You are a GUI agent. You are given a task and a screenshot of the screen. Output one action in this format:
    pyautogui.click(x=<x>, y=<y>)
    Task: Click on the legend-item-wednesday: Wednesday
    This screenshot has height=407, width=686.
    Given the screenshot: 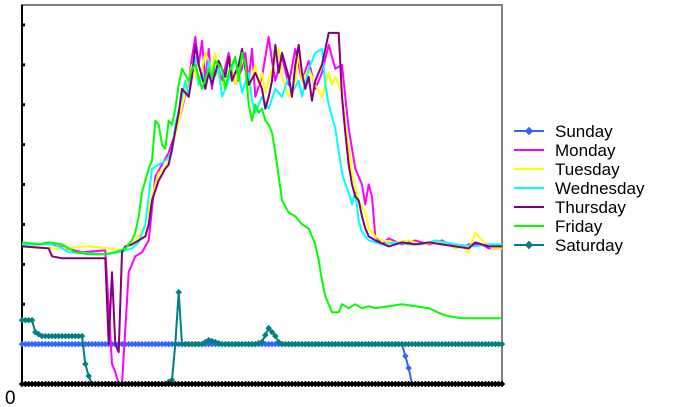 What is the action you would take?
    pyautogui.click(x=579, y=188)
    